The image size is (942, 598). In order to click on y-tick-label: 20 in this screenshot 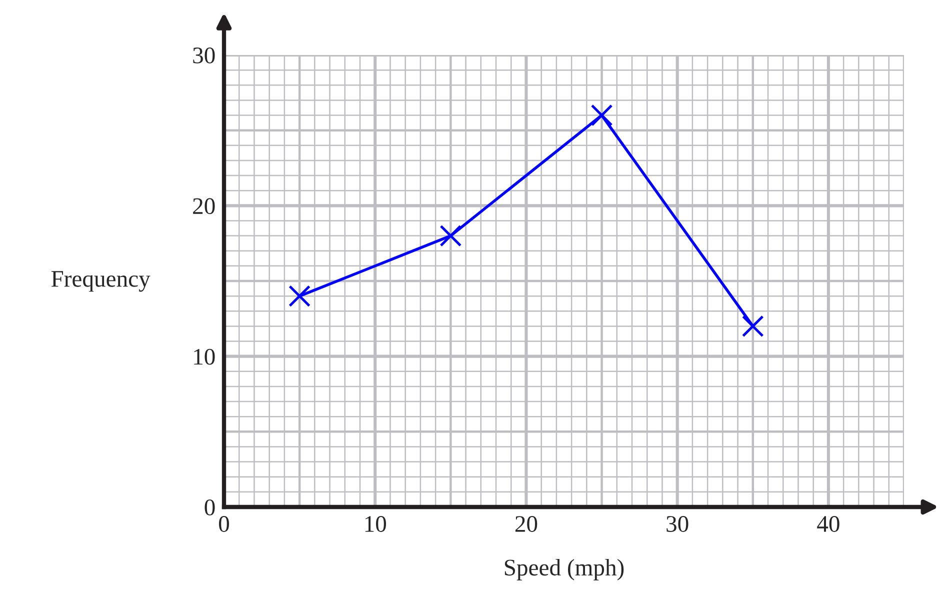, I will do `click(204, 206)`.